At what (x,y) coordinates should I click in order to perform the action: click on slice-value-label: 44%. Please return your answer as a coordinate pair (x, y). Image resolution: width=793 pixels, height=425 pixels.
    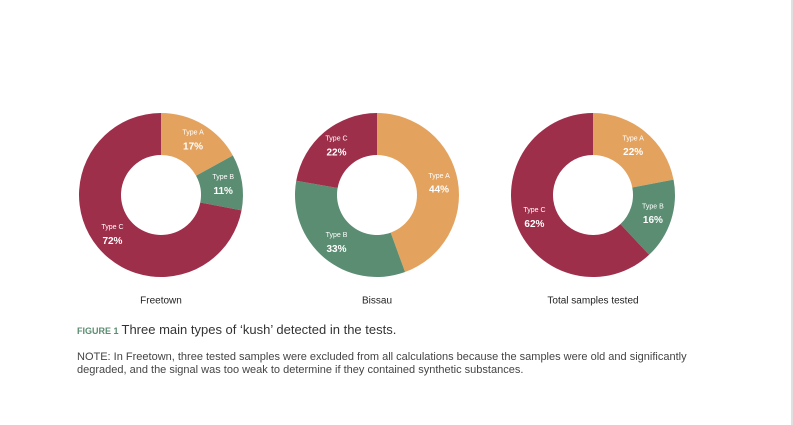
    Looking at the image, I should click on (439, 190).